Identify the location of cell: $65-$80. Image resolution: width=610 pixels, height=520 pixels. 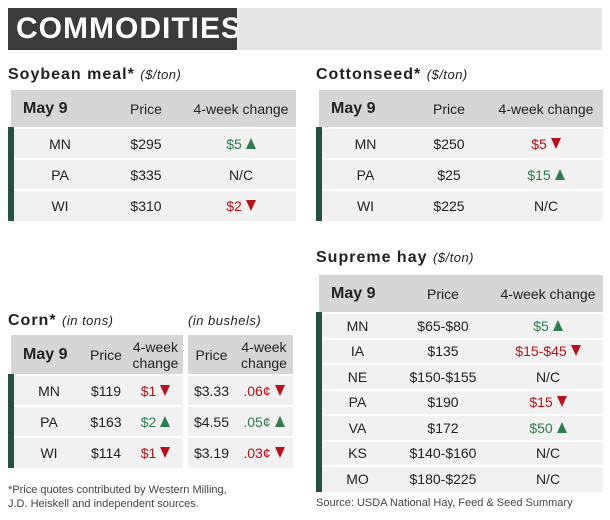
(443, 325).